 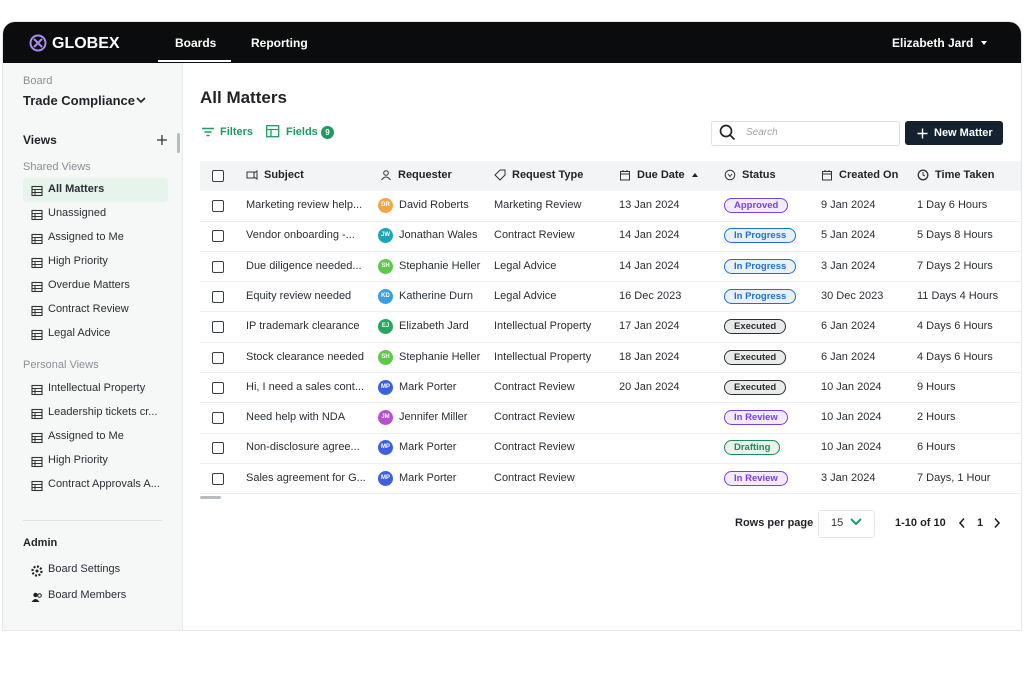 What do you see at coordinates (962, 523) in the screenshot?
I see `prev-page` at bounding box center [962, 523].